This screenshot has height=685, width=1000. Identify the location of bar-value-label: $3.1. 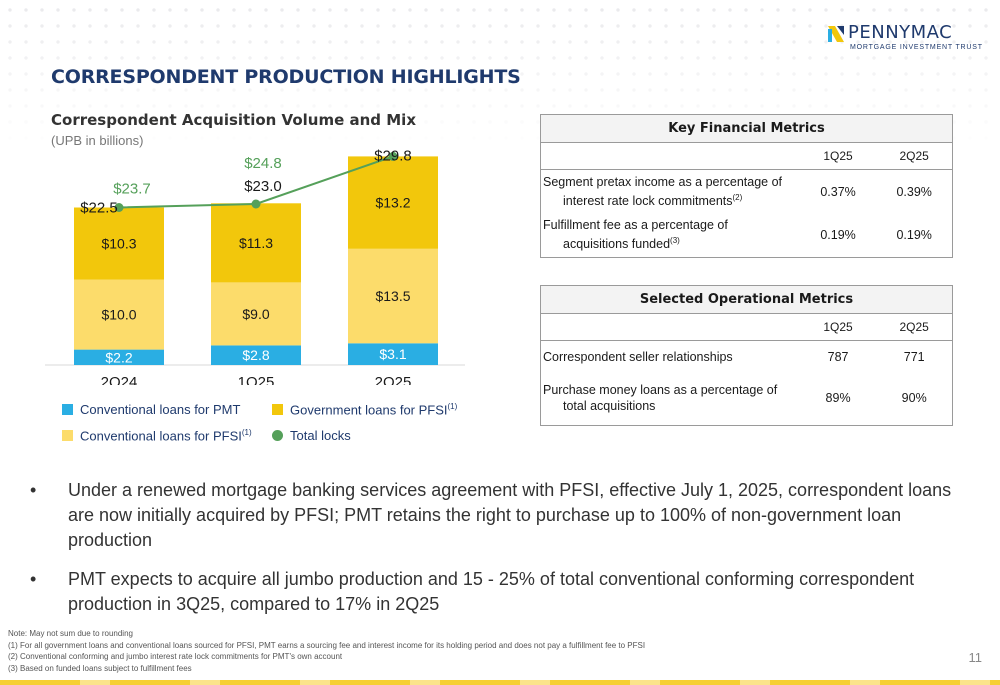
(392, 354).